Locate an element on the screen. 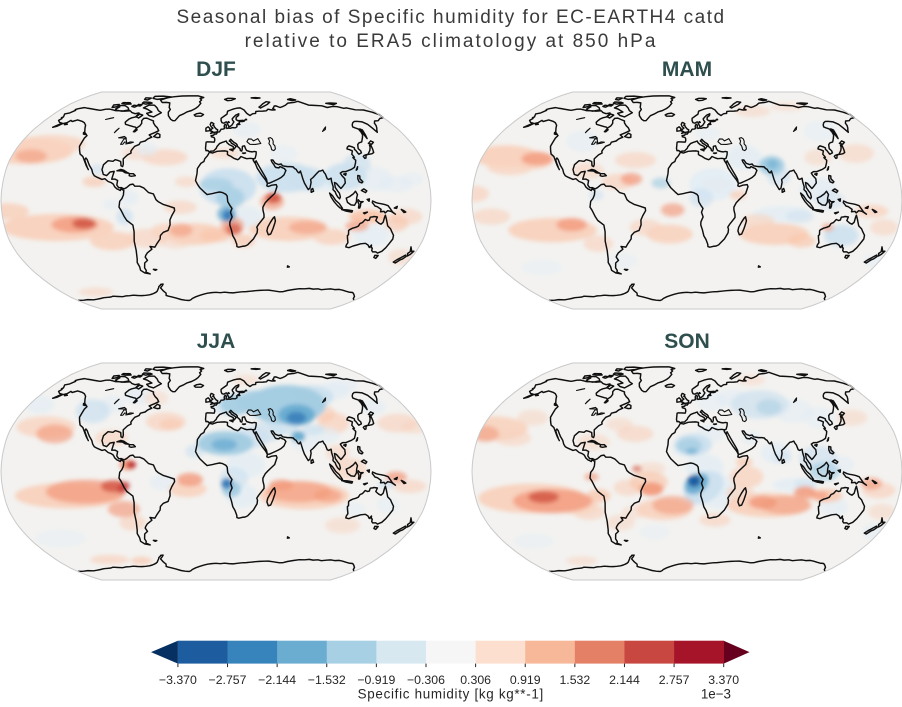 This screenshot has width=902, height=707. svg-text:relative to ERA5 climatology a: relative to ERA5 climatology at 850 hPa is located at coordinates (451, 41).